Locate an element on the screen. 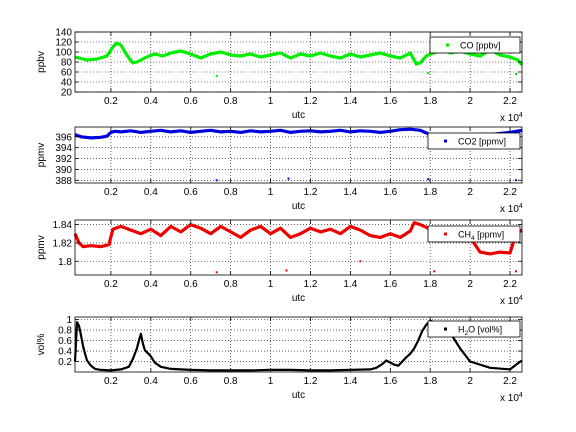 This screenshot has width=576, height=432. y-tick-label: 1.84 is located at coordinates (63, 225).